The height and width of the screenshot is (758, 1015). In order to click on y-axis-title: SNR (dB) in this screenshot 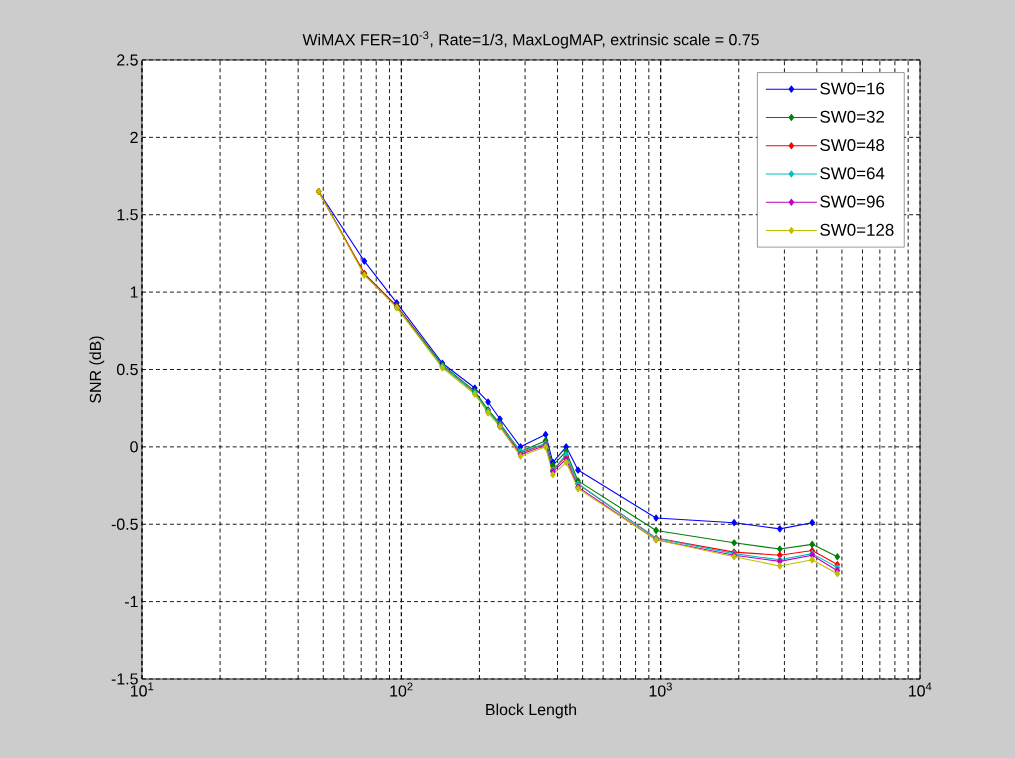, I will do `click(97, 369)`.